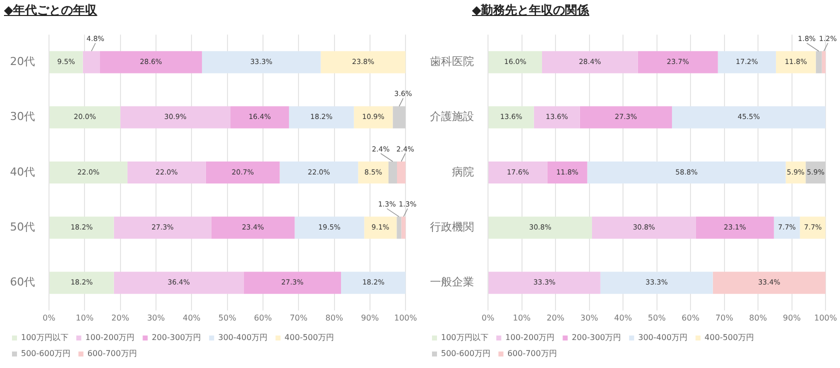 The height and width of the screenshot is (368, 840). Describe the element at coordinates (22, 282) in the screenshot. I see `y-tick-label: 60代` at that location.